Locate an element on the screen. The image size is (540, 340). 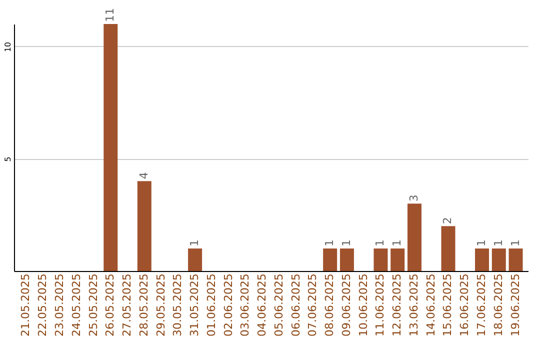
data-label: 2 is located at coordinates (447, 220).